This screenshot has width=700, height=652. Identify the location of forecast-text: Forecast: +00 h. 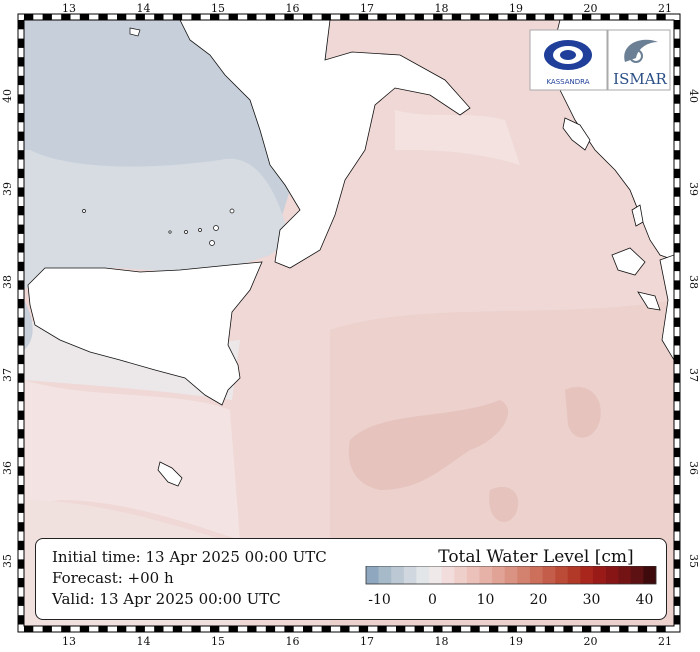
(113, 578).